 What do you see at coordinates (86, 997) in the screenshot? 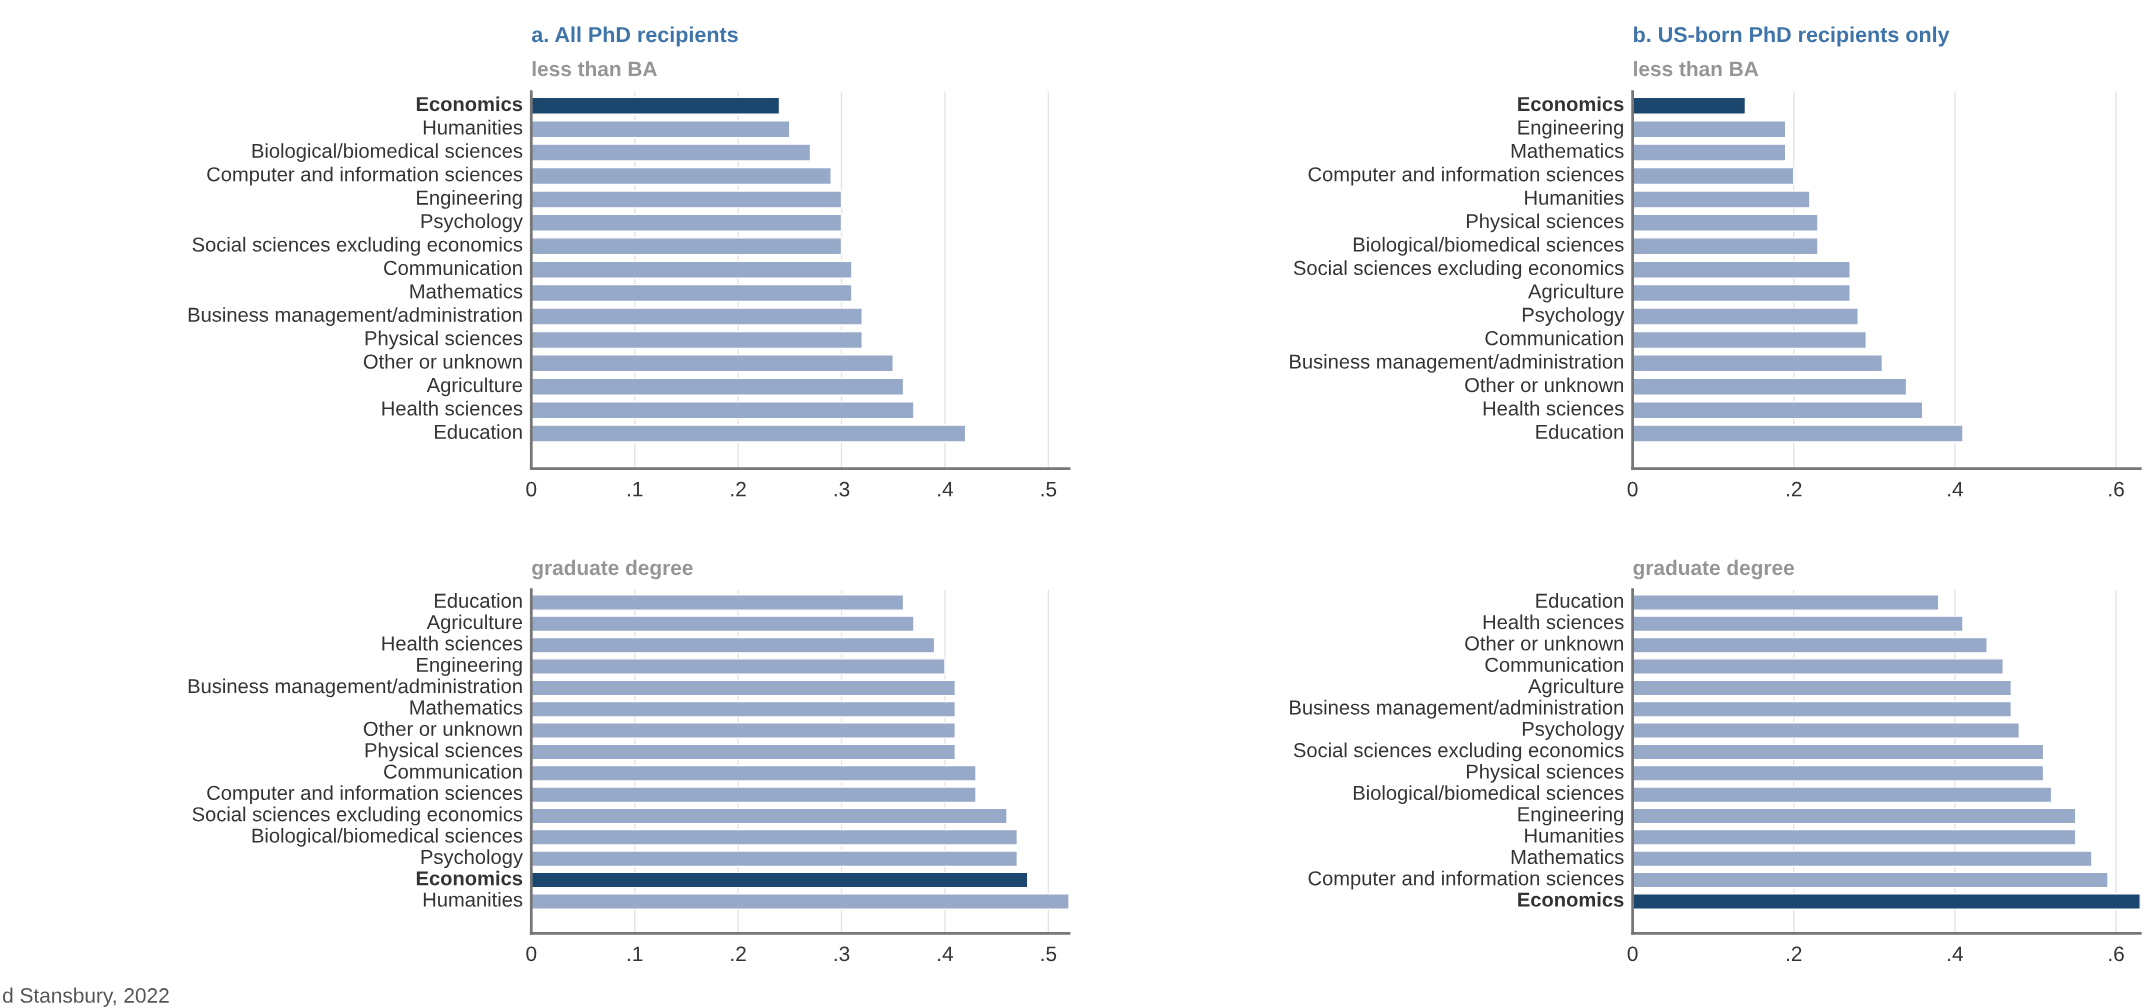
I see `text: d Stansbury, 2022` at bounding box center [86, 997].